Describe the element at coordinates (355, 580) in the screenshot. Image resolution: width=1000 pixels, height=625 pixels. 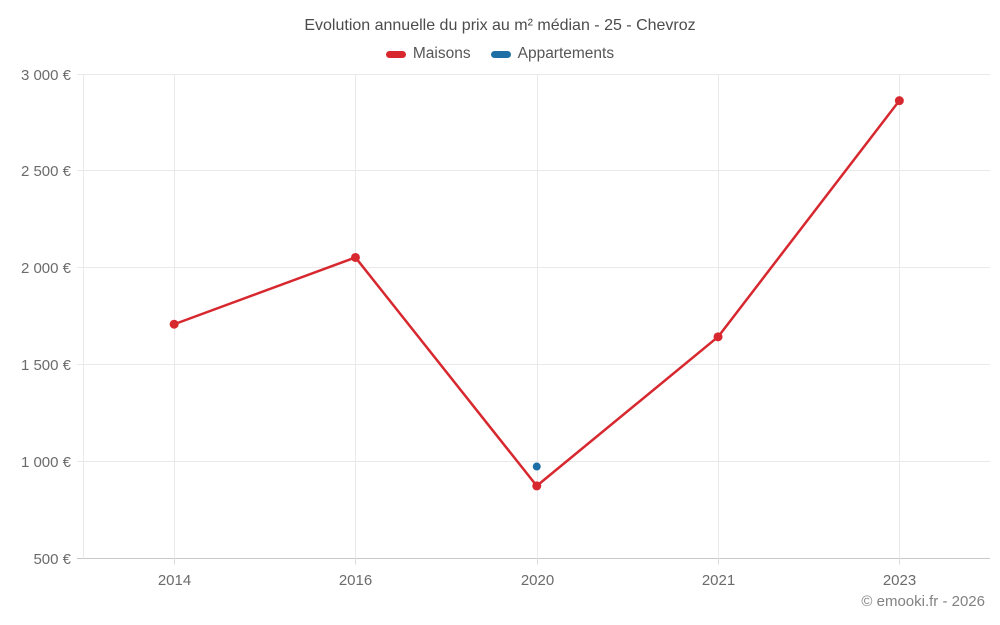
I see `x-tick-label: 2016` at that location.